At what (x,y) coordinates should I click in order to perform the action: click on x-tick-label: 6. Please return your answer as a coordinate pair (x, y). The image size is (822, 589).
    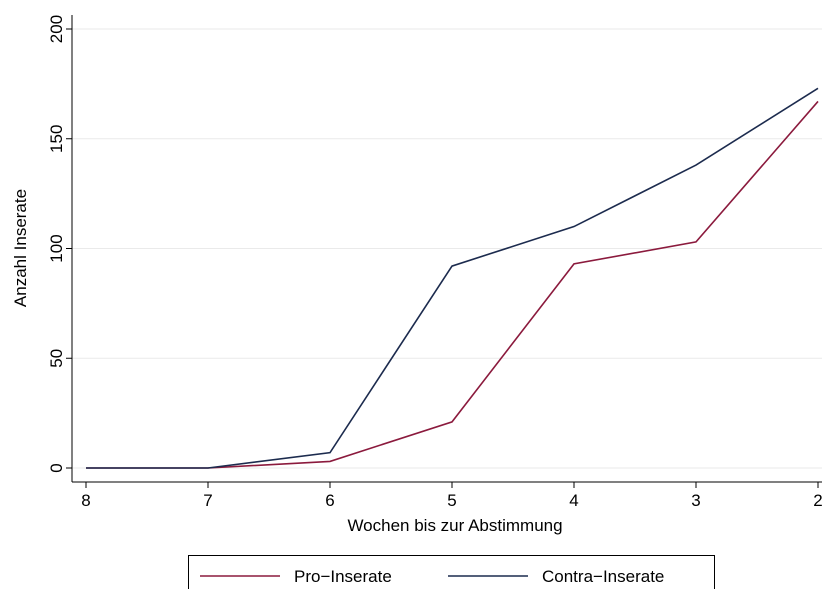
    Looking at the image, I should click on (329, 500).